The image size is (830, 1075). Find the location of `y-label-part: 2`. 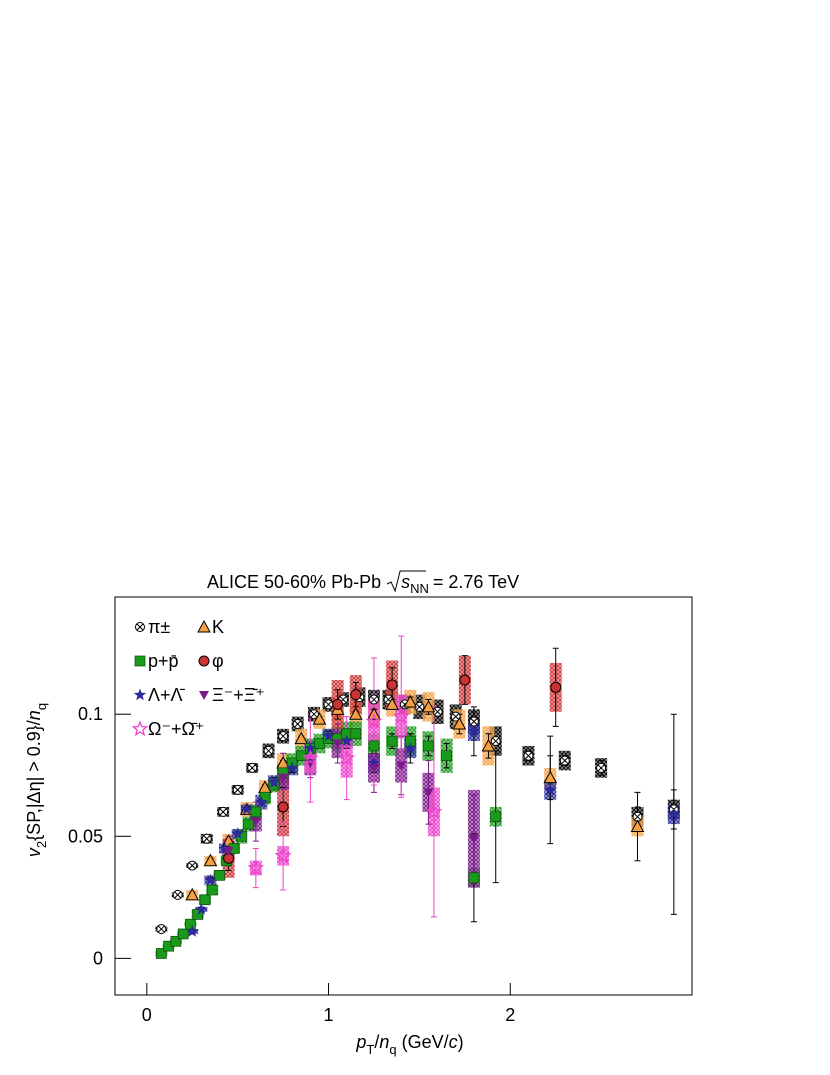

y-label-part: 2 is located at coordinates (41, 844).